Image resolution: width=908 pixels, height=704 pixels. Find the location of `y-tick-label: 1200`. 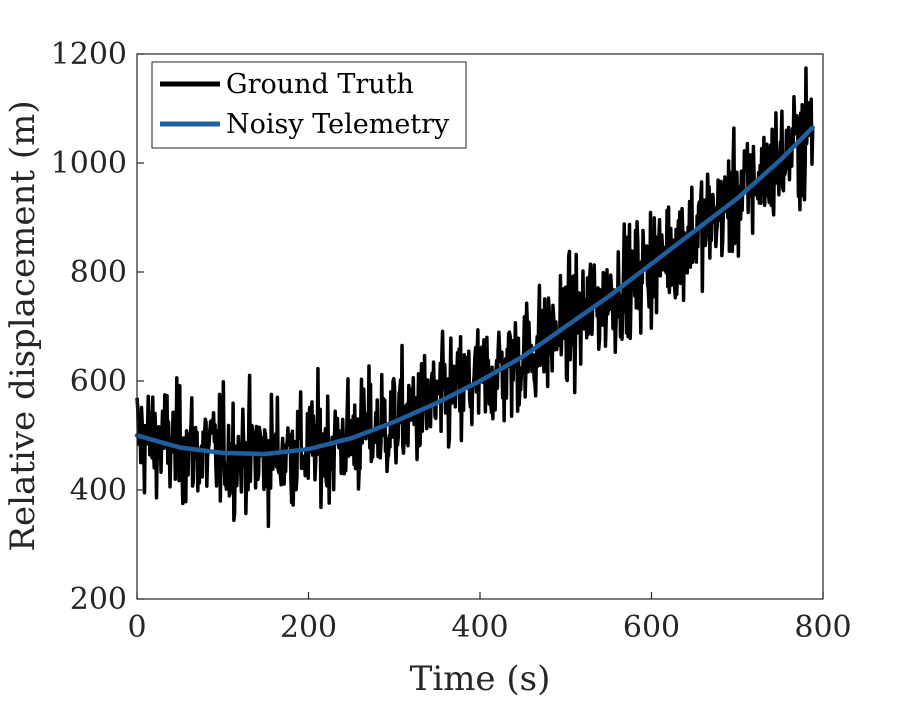

y-tick-label: 1200 is located at coordinates (89, 54).